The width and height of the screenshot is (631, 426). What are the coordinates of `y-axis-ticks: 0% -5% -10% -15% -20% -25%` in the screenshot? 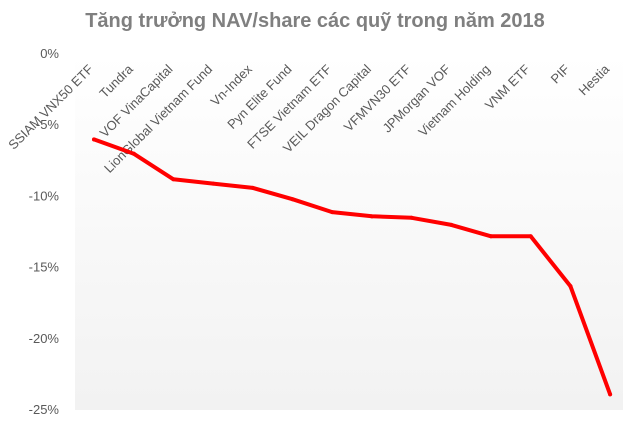 It's located at (44, 231).